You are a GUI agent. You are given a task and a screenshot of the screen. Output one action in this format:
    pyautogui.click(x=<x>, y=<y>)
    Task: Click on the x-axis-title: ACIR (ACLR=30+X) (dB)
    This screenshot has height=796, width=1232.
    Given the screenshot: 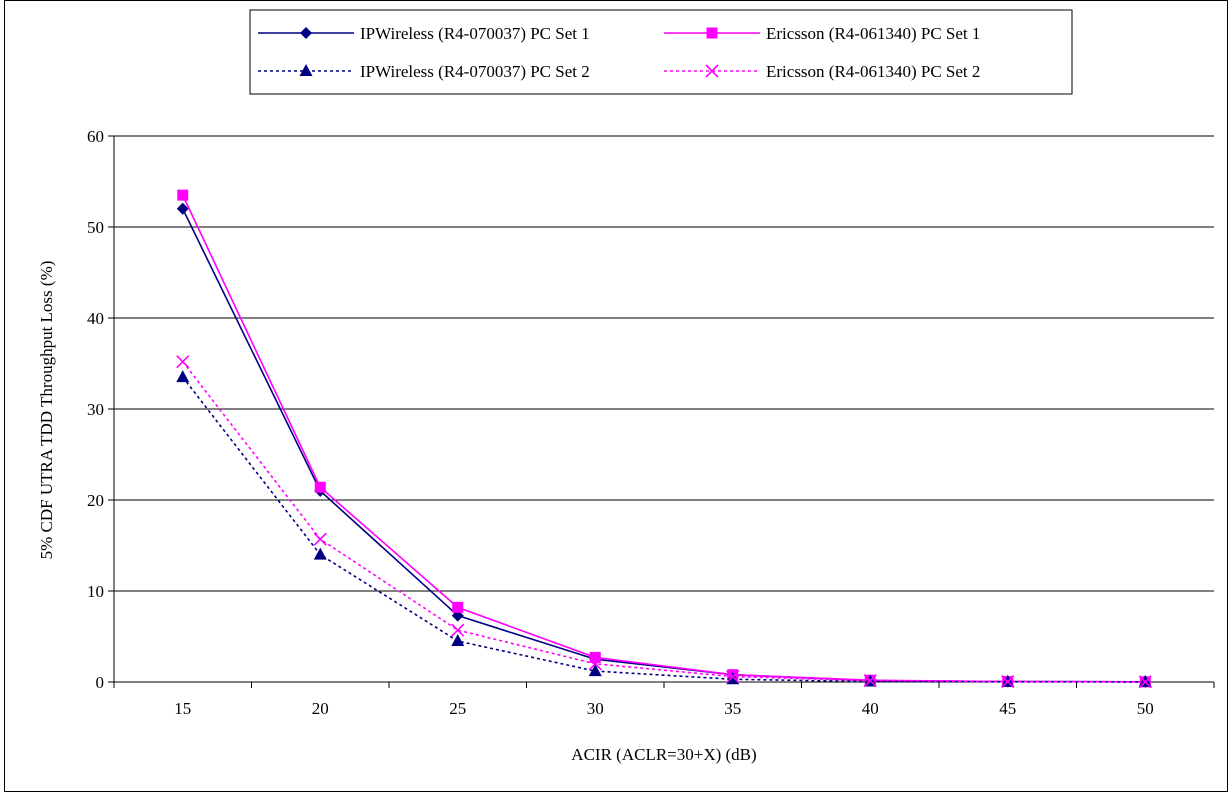 What is the action you would take?
    pyautogui.click(x=663, y=754)
    